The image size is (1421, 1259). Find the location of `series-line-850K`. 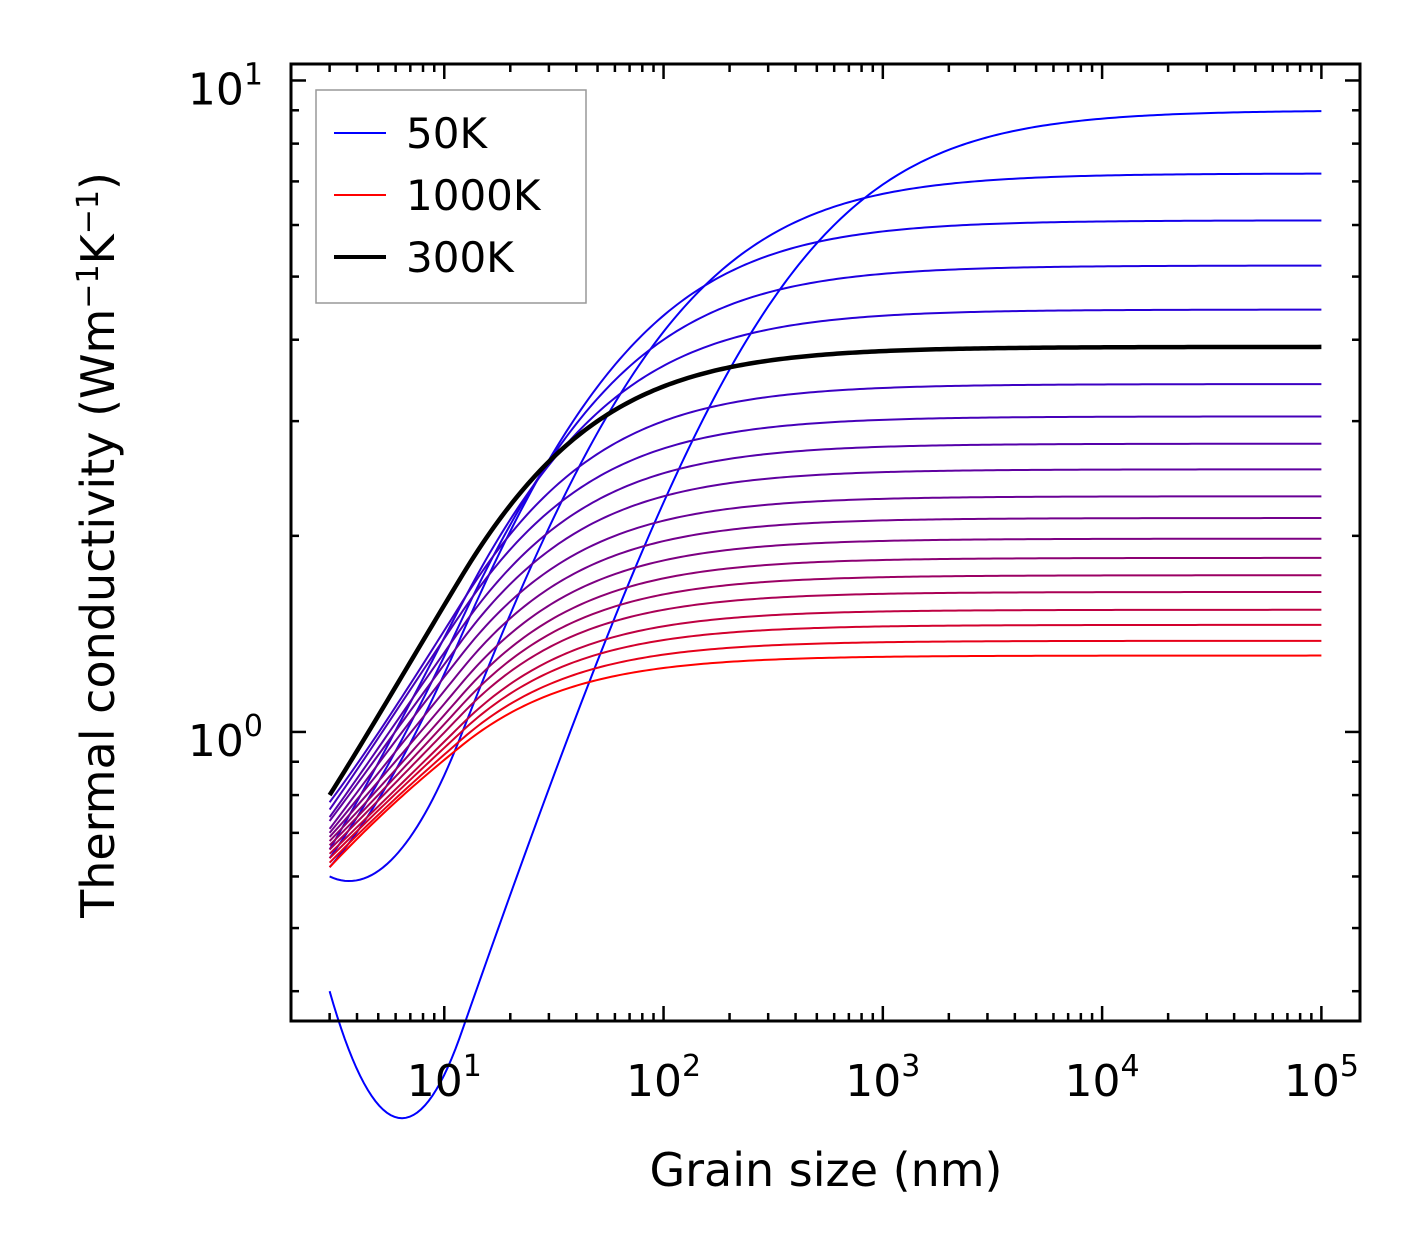

series-line-850K is located at coordinates (825, 731).